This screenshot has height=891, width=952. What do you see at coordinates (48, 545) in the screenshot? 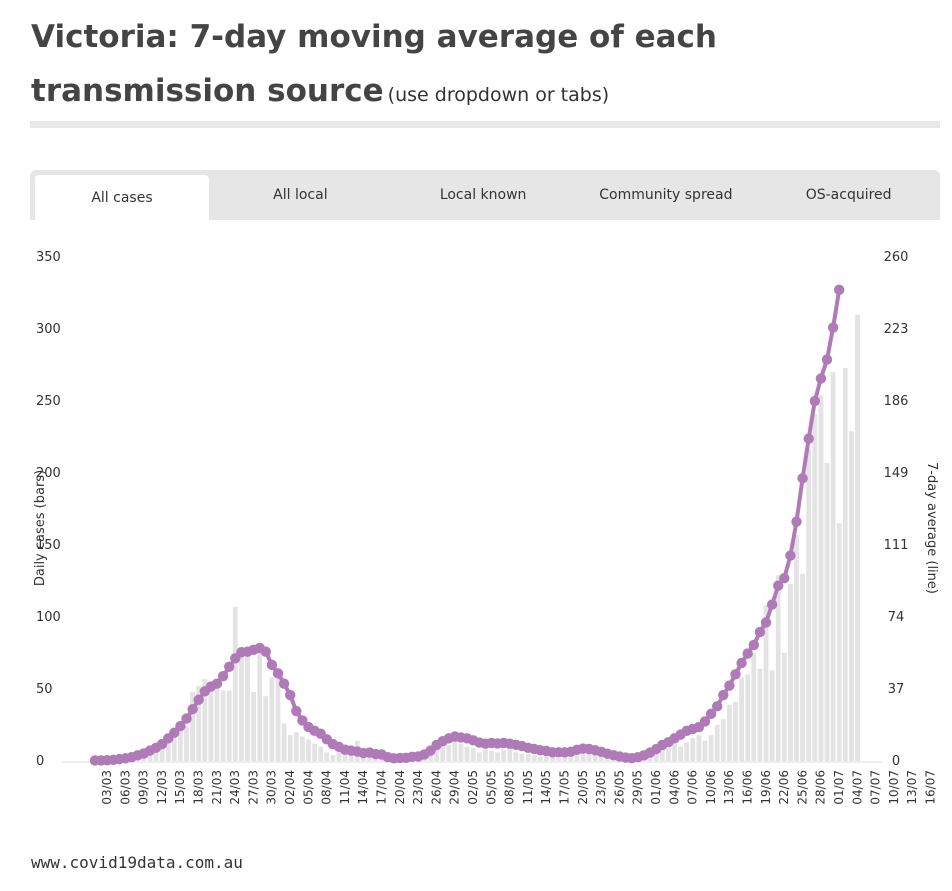
I see `y-tick-label: 150` at bounding box center [48, 545].